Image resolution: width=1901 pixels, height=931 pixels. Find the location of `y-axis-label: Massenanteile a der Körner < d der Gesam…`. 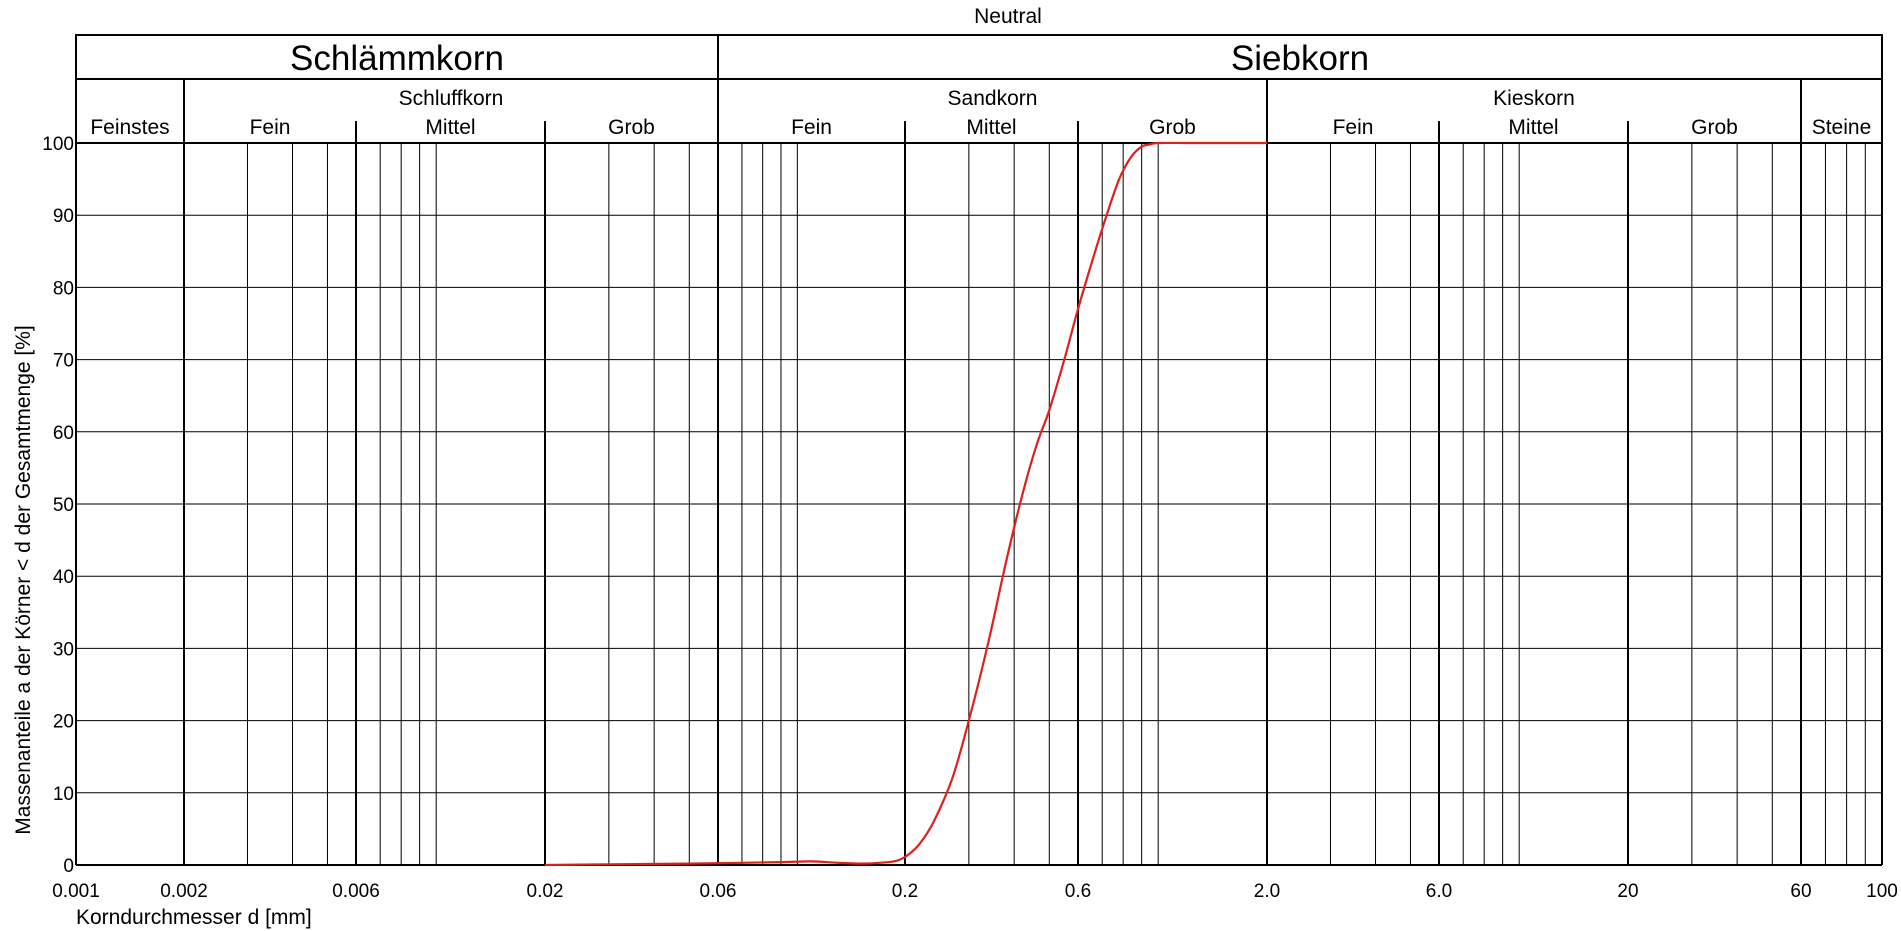

y-axis-label: Massenanteile a der Körner < d der Gesam… is located at coordinates (23, 580).